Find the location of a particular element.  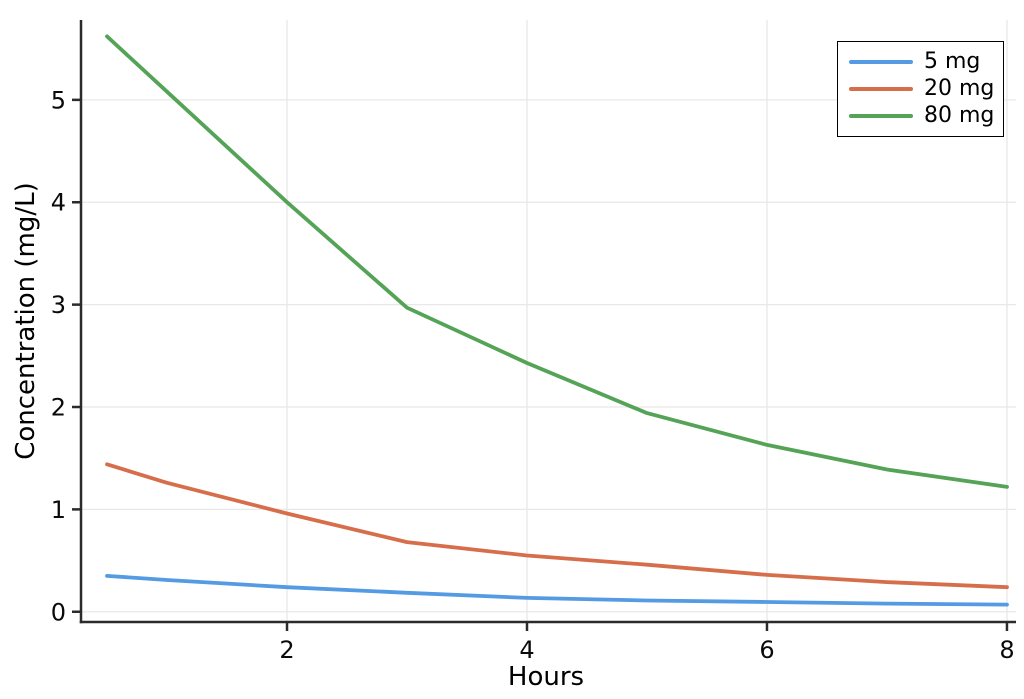

legend-item-20-mg: 20 mg is located at coordinates (920, 88).